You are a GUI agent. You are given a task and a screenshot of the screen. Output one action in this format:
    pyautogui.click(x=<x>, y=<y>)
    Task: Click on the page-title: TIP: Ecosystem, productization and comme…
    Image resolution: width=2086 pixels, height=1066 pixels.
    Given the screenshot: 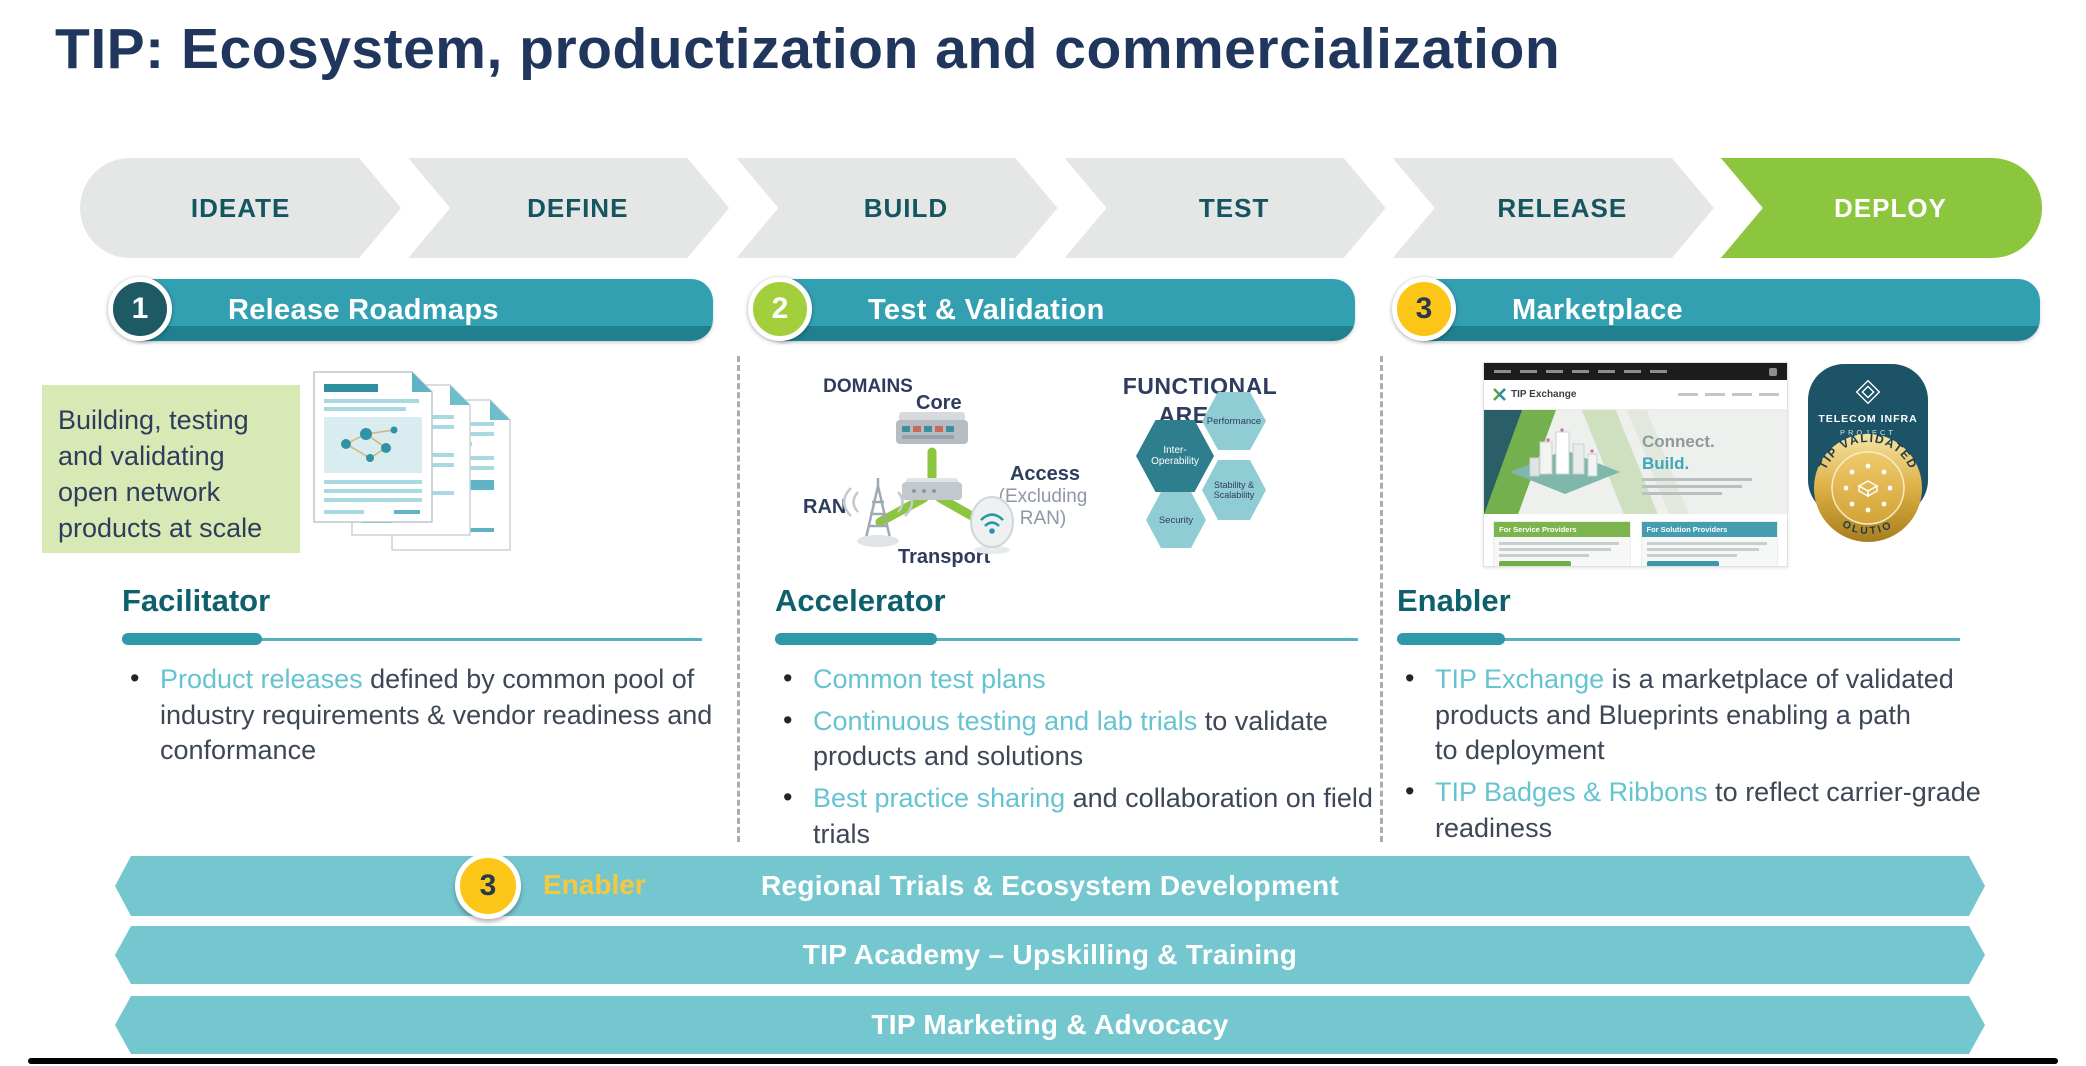 What is the action you would take?
    pyautogui.click(x=808, y=49)
    